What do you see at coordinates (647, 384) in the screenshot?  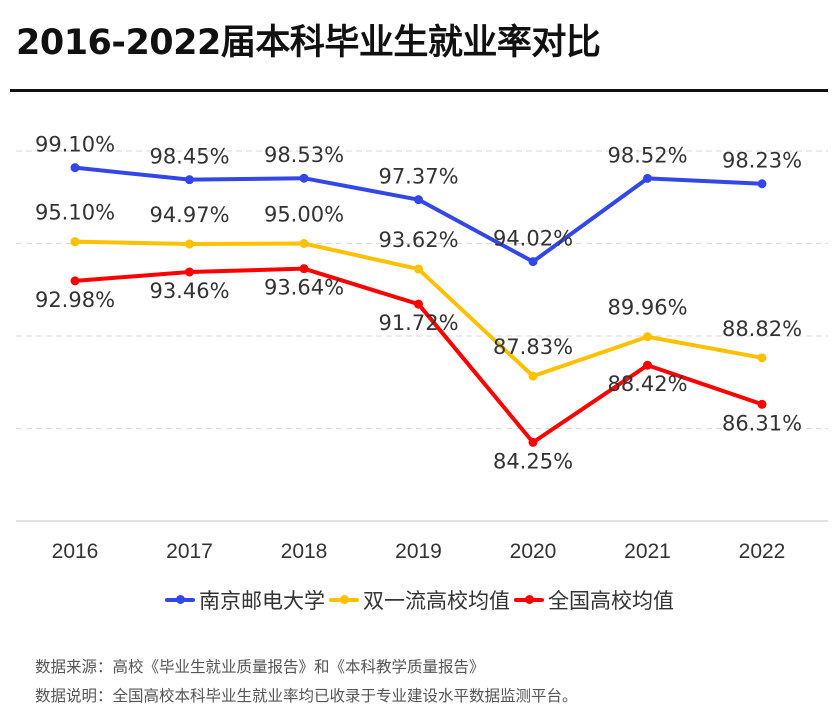 I see `data-label: 88.42%` at bounding box center [647, 384].